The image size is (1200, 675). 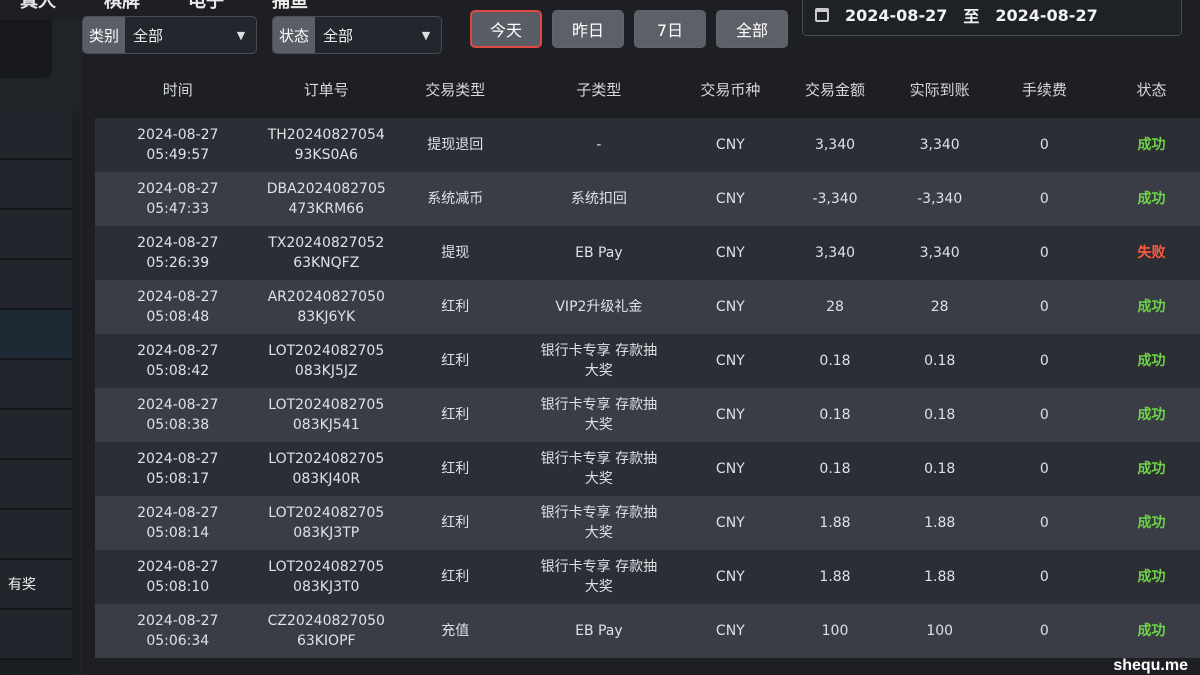 What do you see at coordinates (169, 35) in the screenshot?
I see `category-select: 类别 全部 ▼` at bounding box center [169, 35].